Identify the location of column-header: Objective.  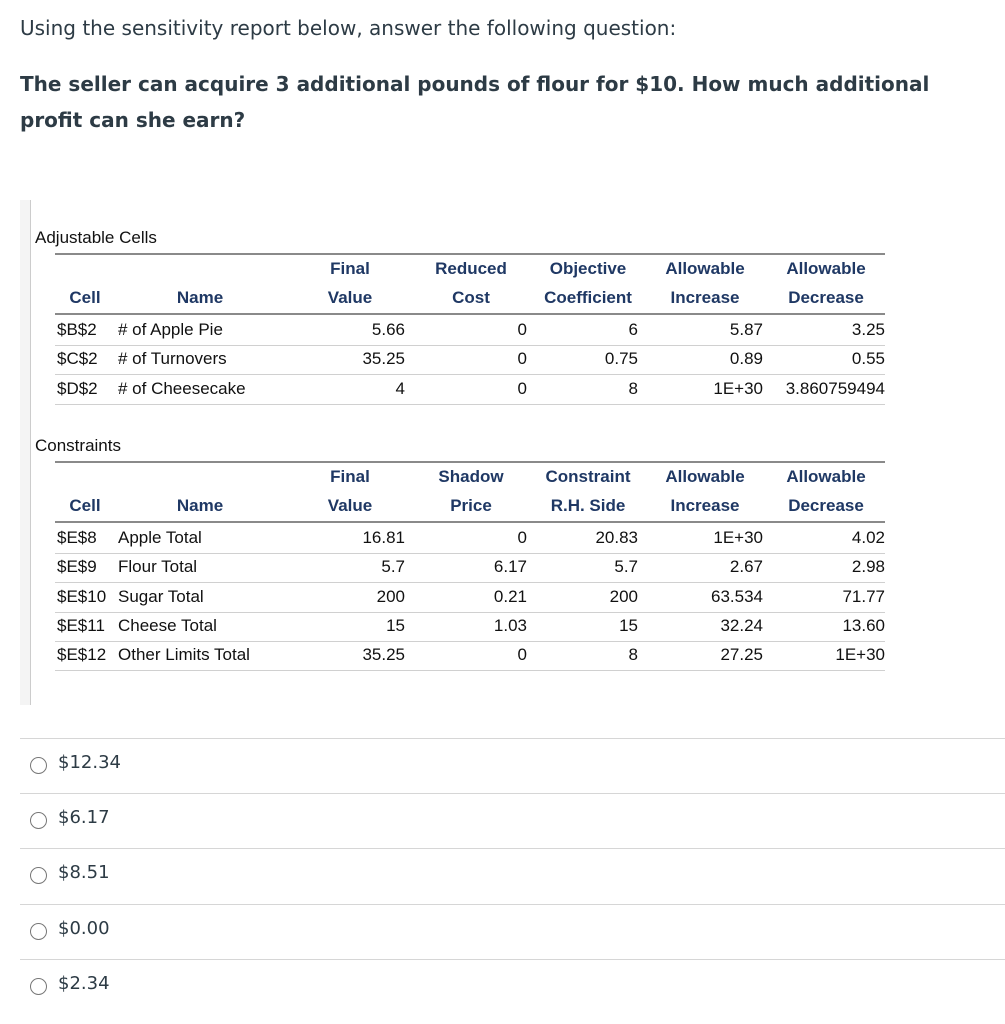
(588, 268).